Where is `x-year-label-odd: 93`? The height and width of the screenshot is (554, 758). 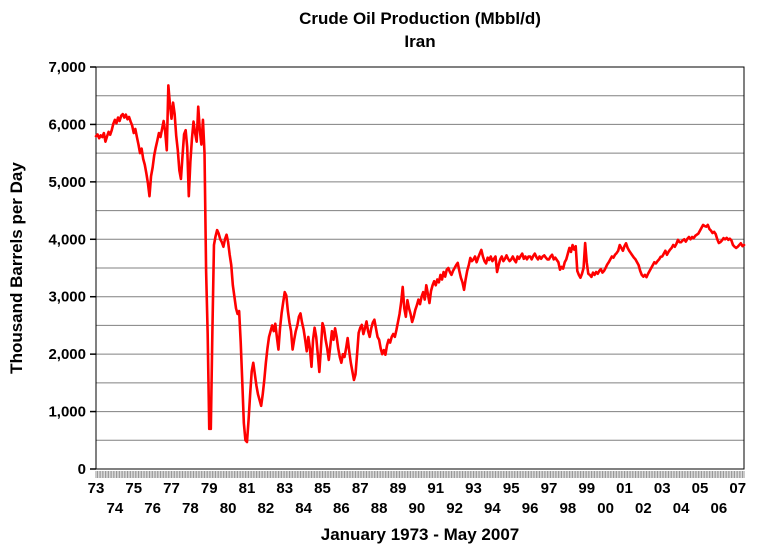
x-year-label-odd: 93 is located at coordinates (473, 488).